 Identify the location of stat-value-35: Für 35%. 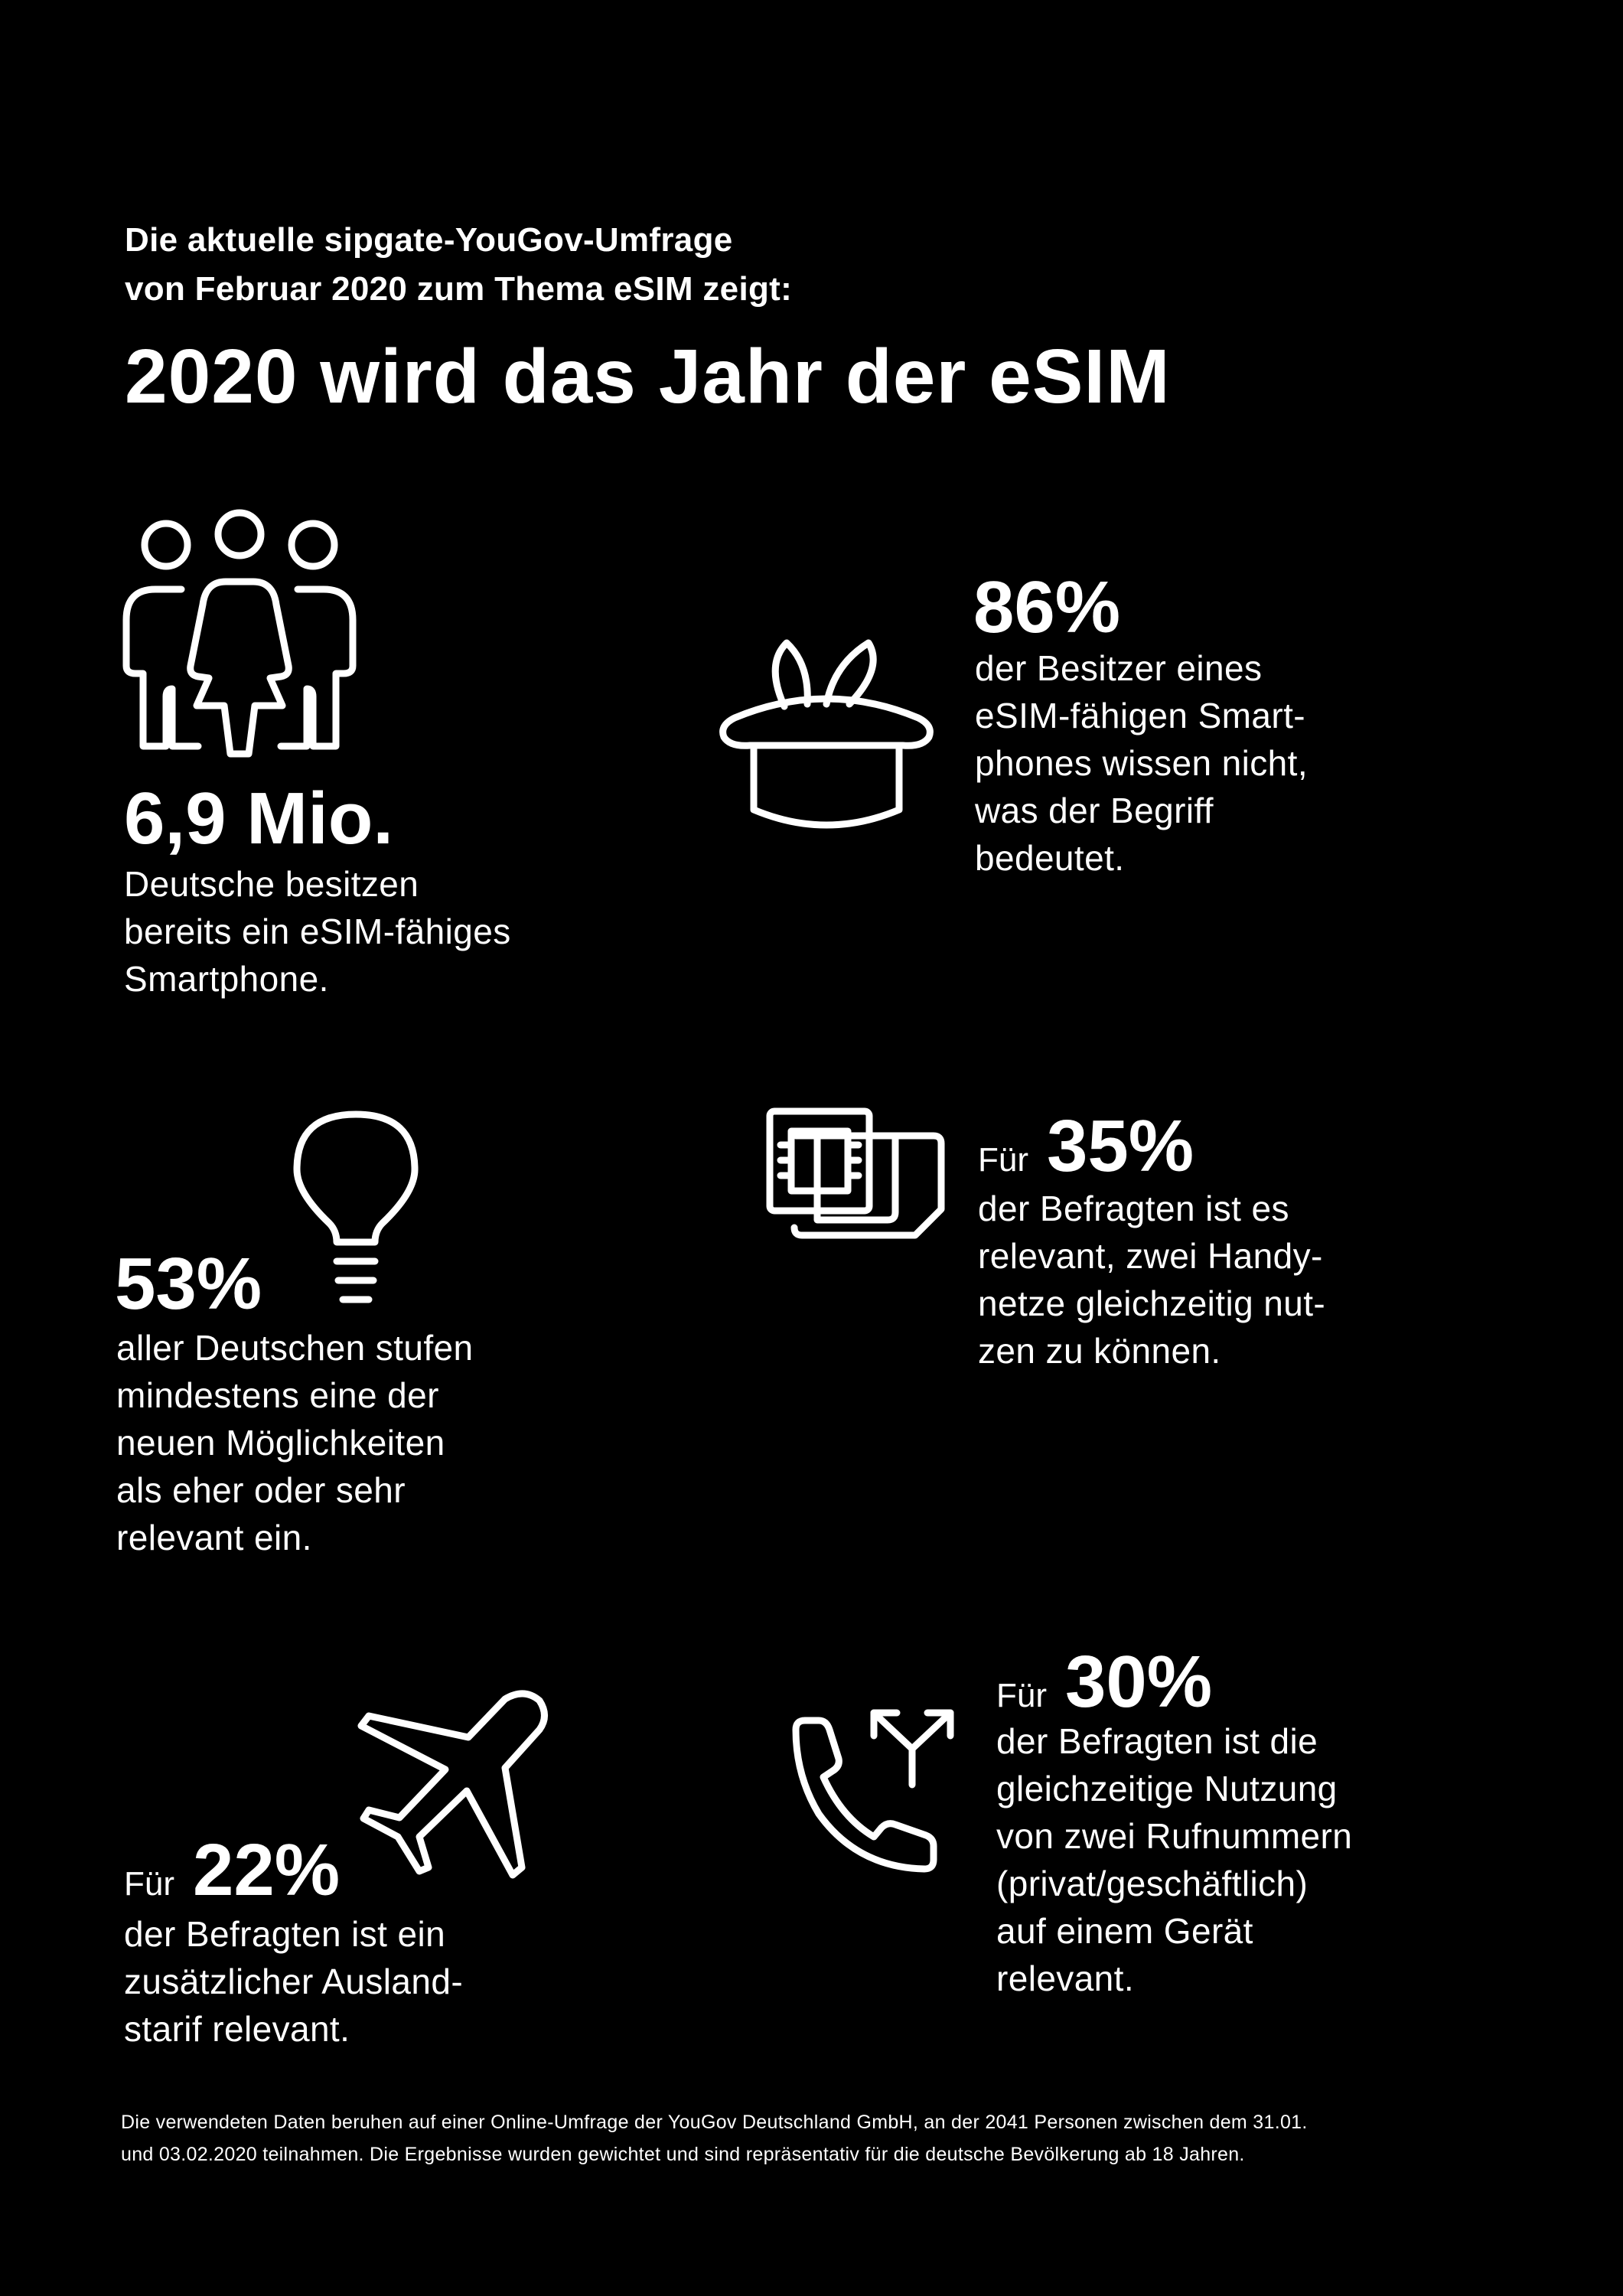
(1086, 1153).